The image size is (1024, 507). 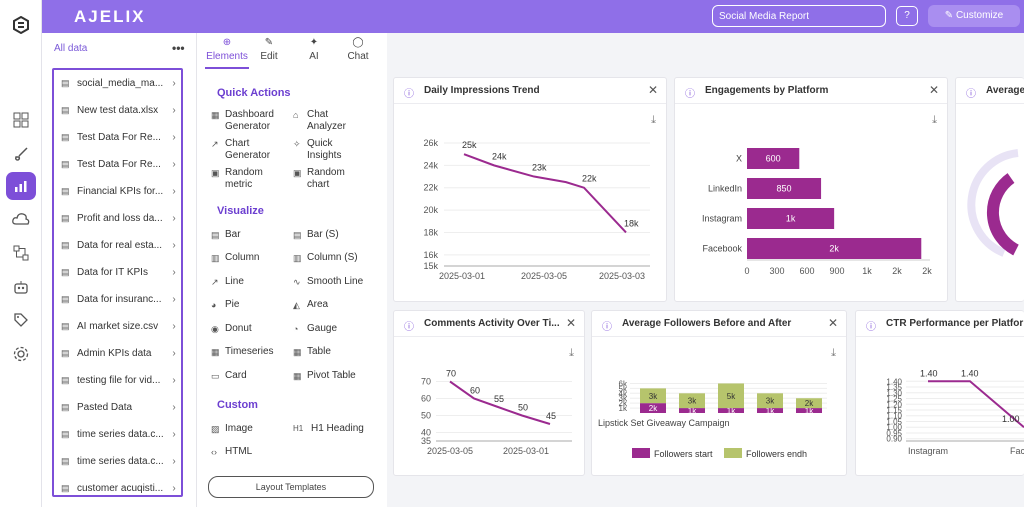 What do you see at coordinates (894, 433) in the screenshot?
I see `y-tick-label: 0.95` at bounding box center [894, 433].